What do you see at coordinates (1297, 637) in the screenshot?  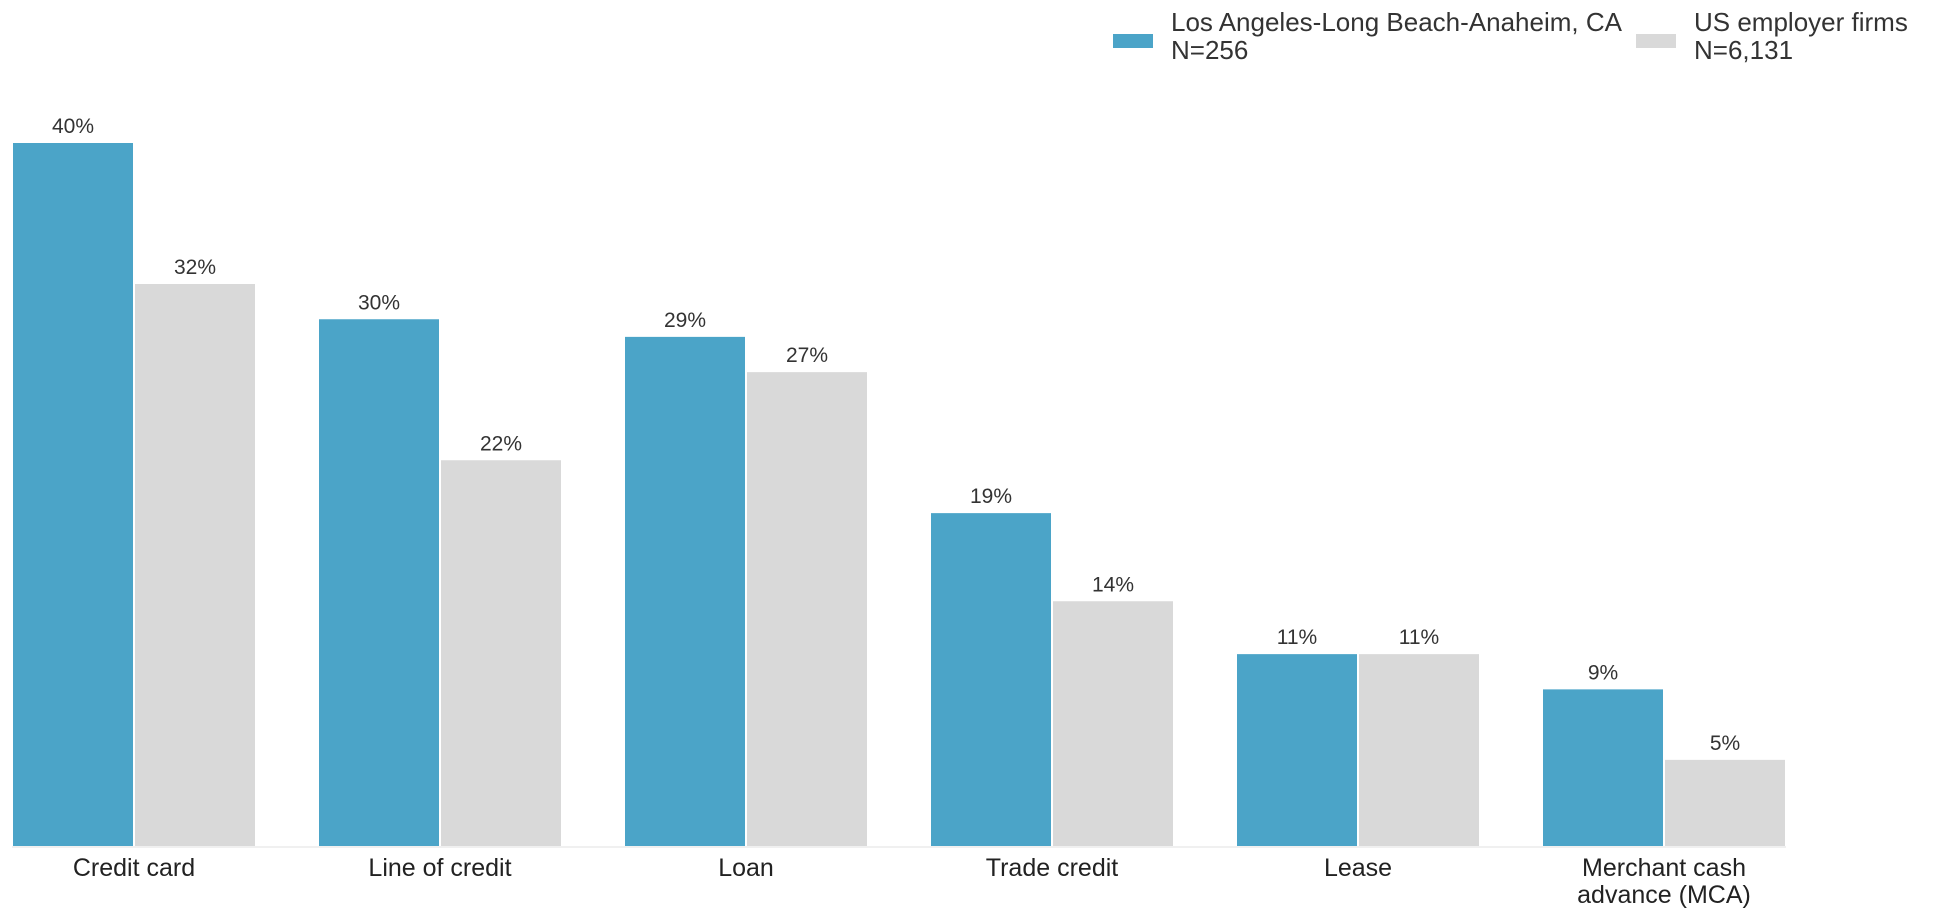 I see `data-label-lease-series-0: 11%` at bounding box center [1297, 637].